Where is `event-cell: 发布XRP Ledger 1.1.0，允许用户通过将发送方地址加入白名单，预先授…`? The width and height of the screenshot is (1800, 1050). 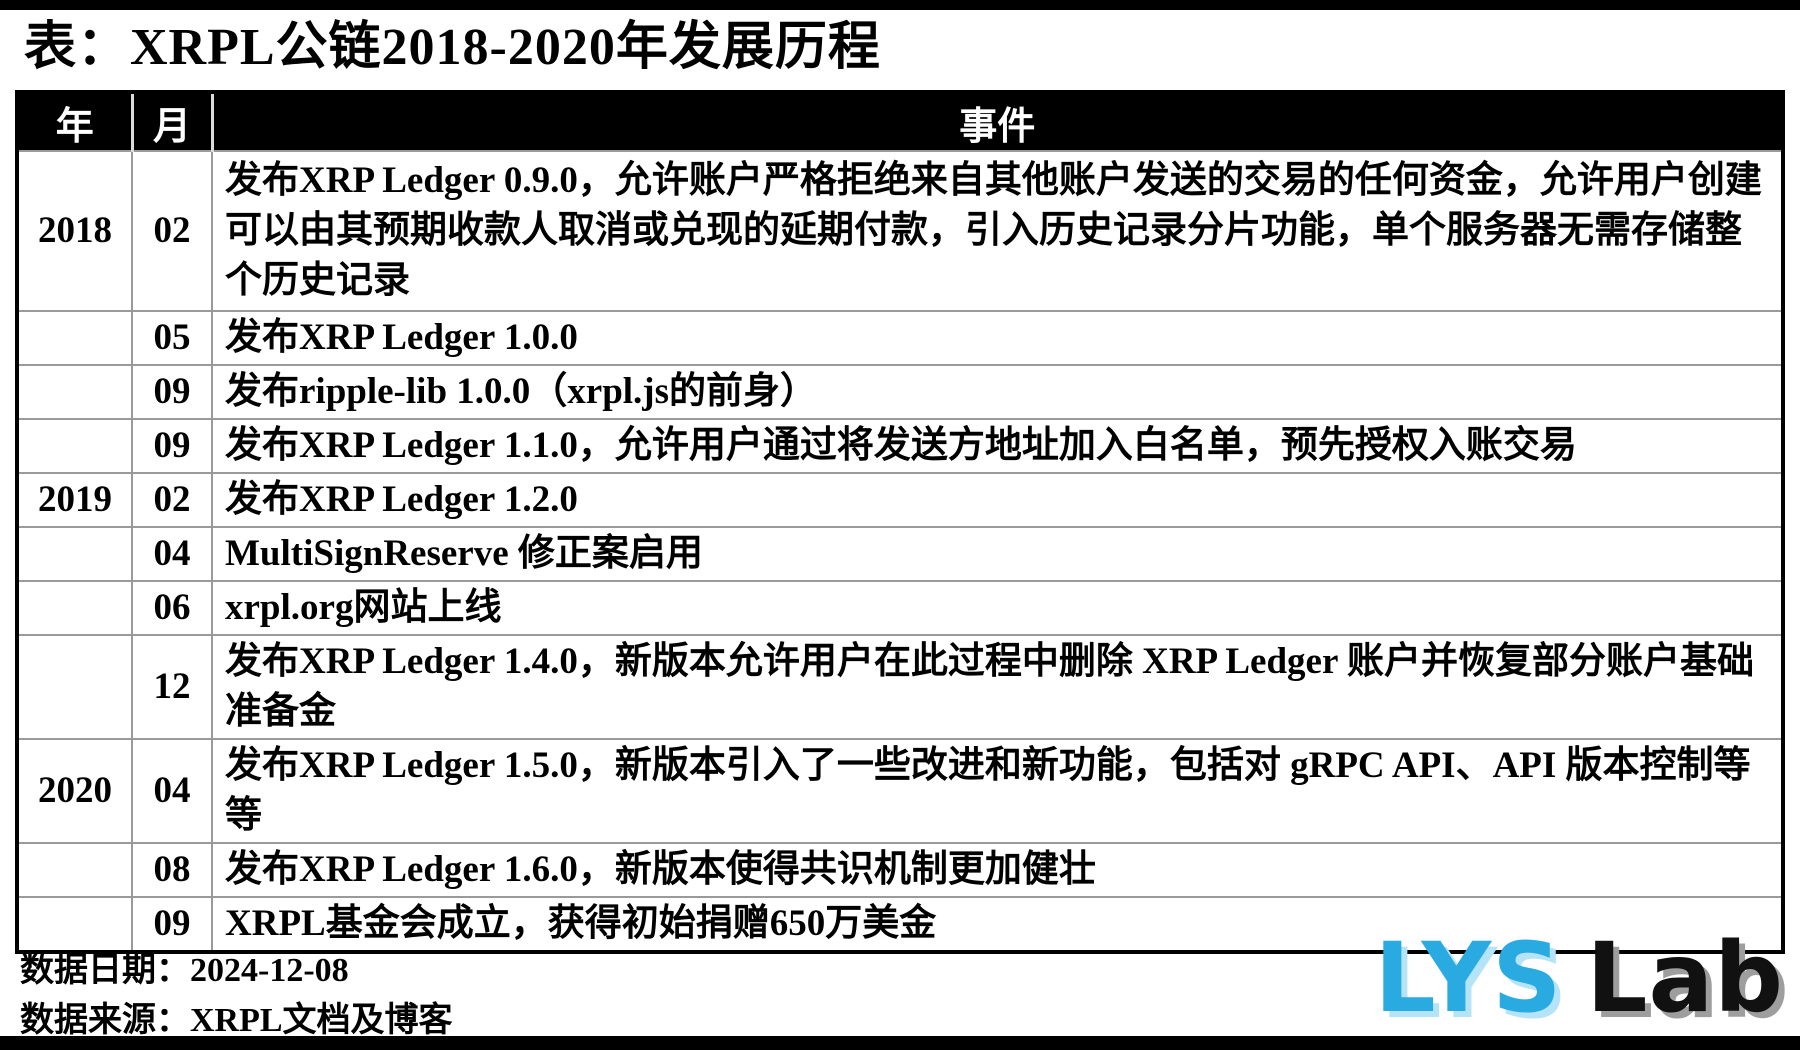 event-cell: 发布XRP Ledger 1.1.0，允许用户通过将发送方地址加入白名单，预先授… is located at coordinates (997, 446).